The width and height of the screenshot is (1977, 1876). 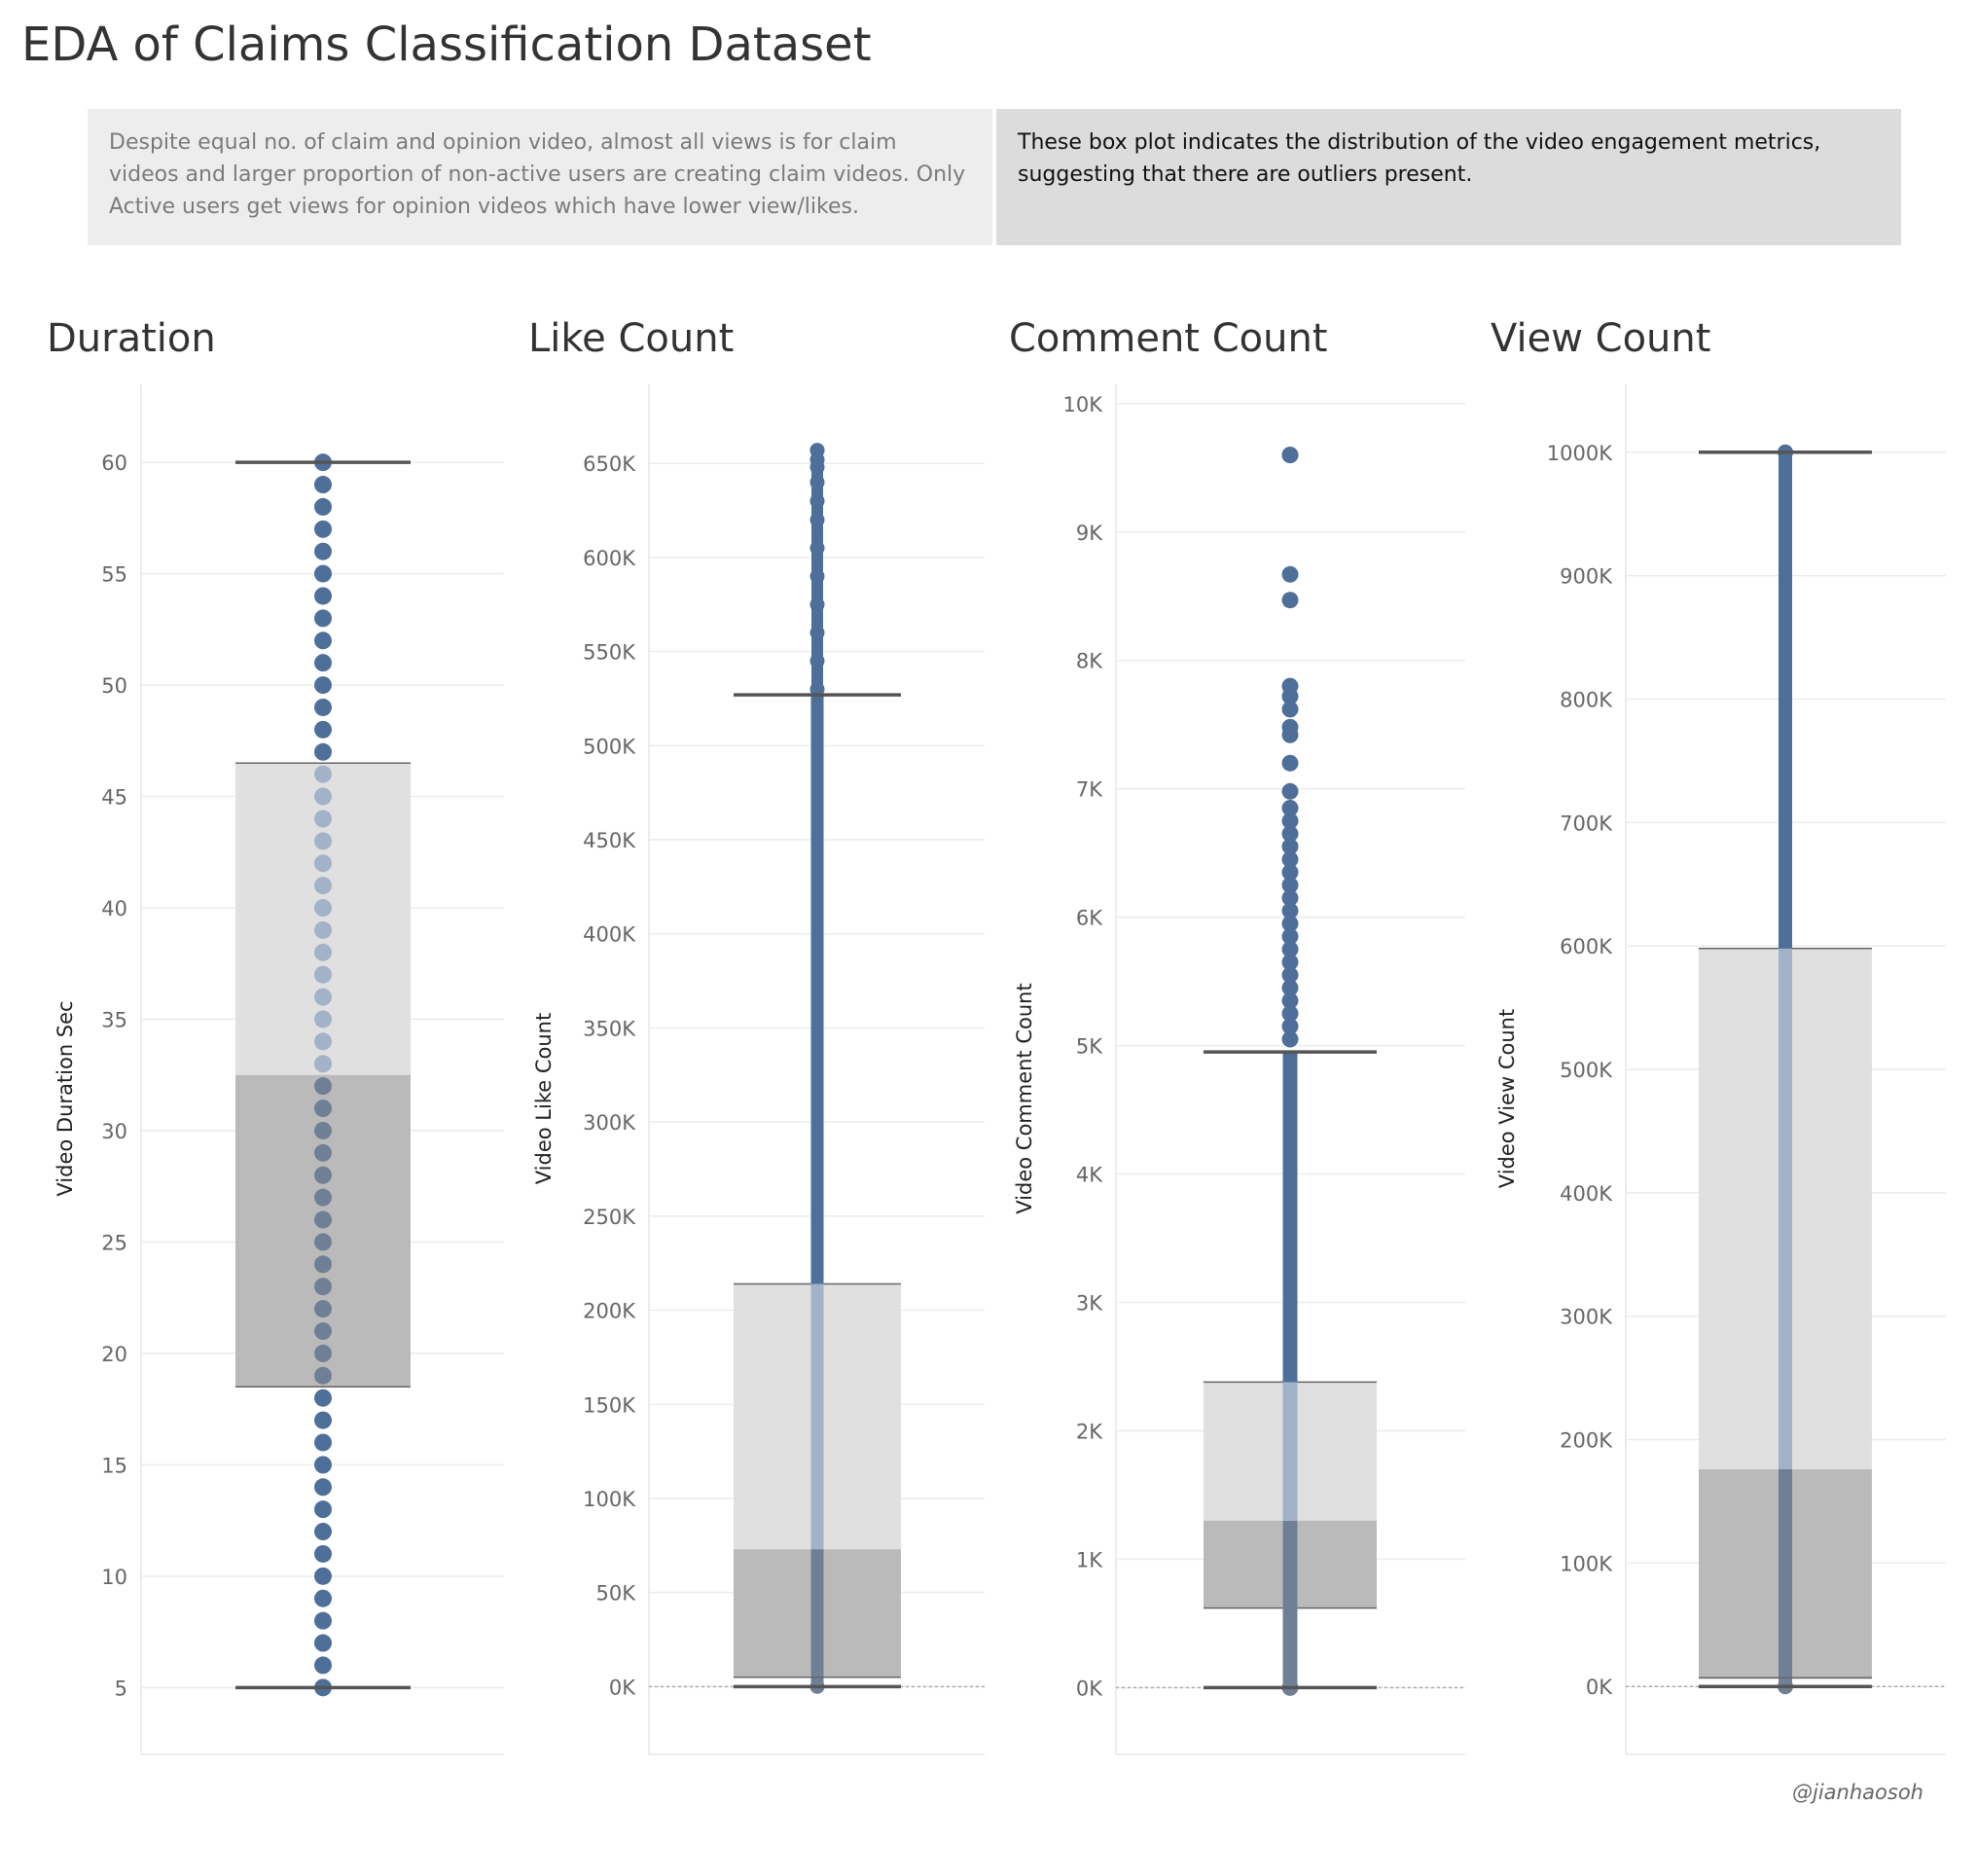 I want to click on view-count-axis-label: Video View Count, so click(x=1507, y=1098).